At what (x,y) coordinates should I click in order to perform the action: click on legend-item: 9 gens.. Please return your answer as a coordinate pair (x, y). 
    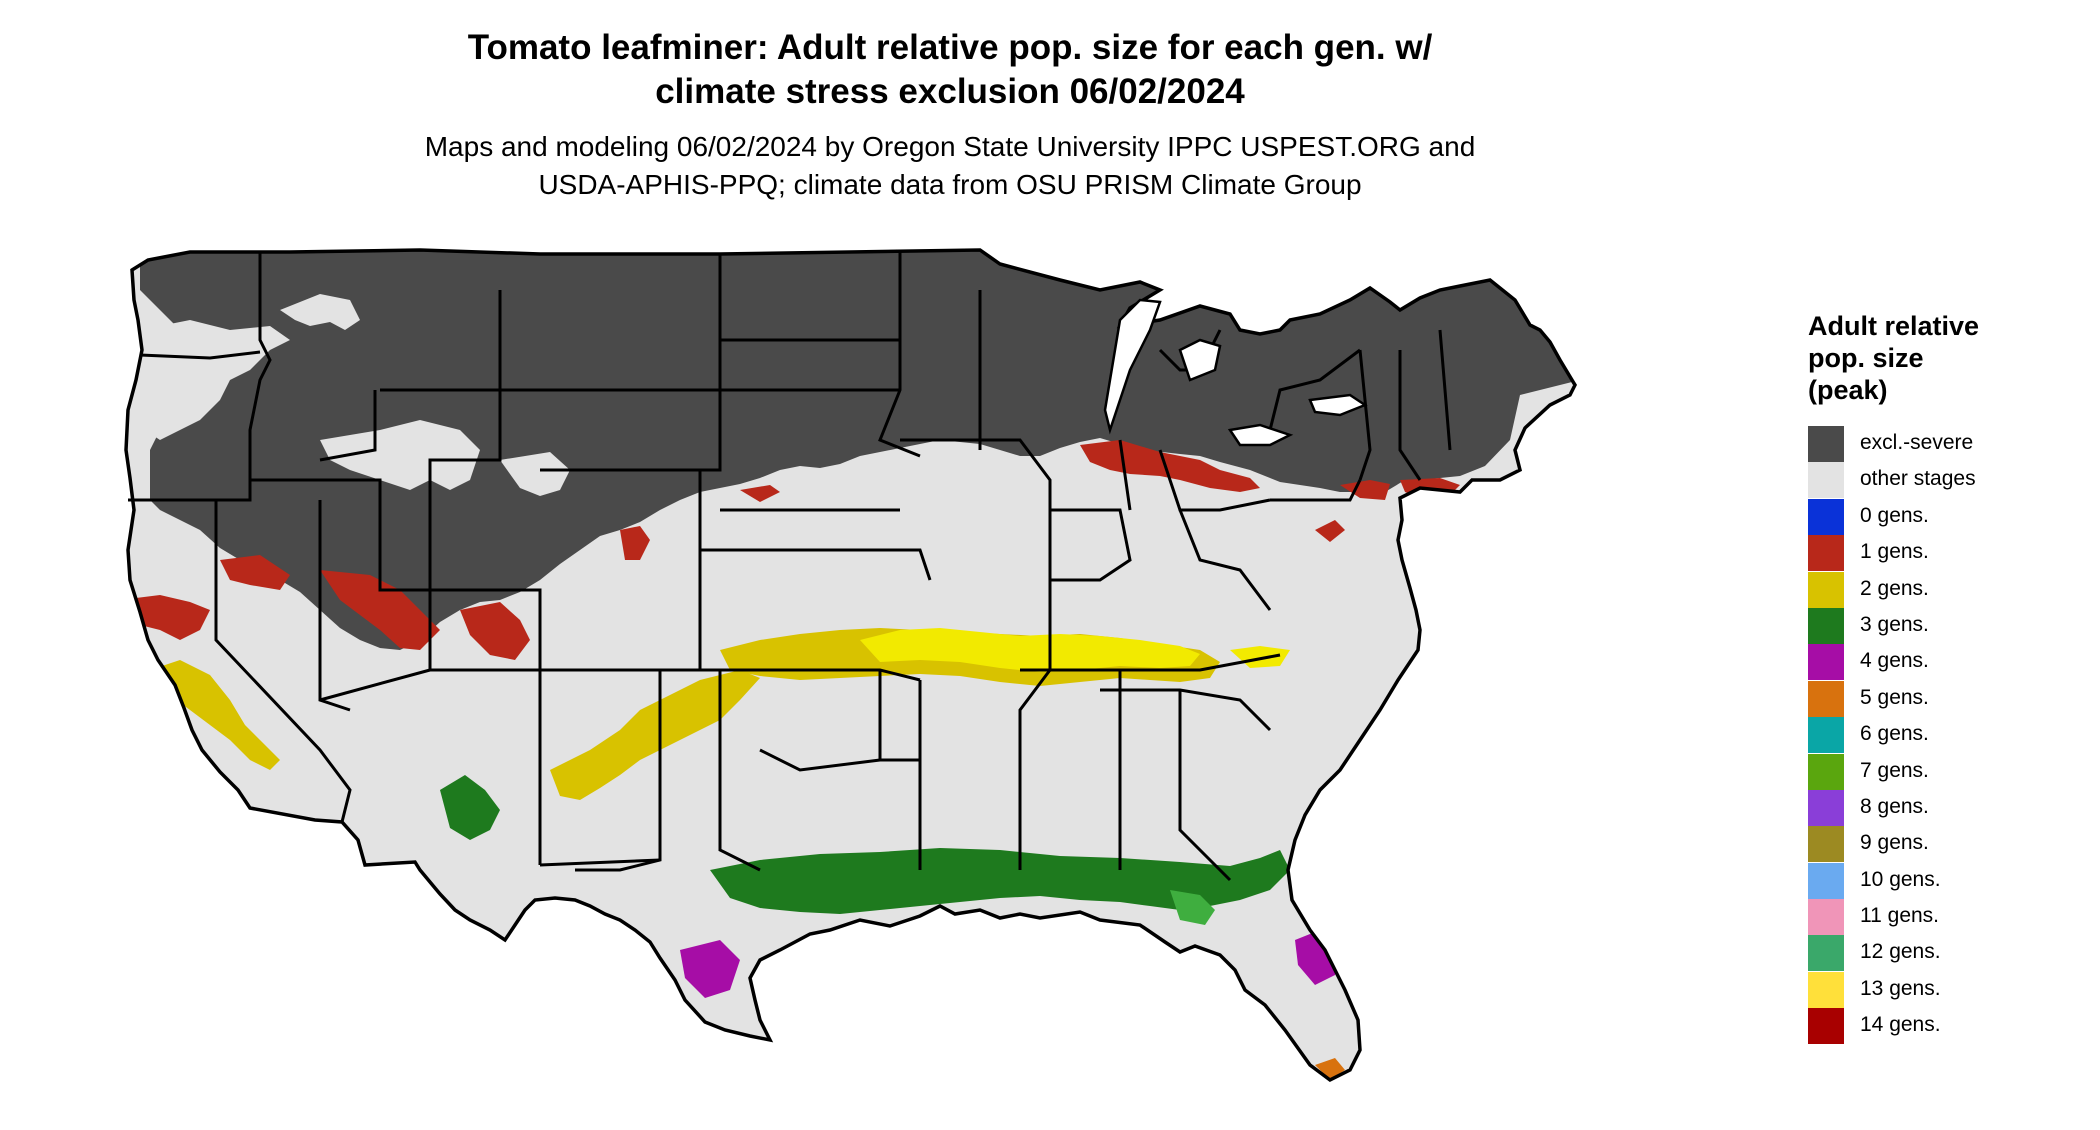
    Looking at the image, I should click on (1943, 843).